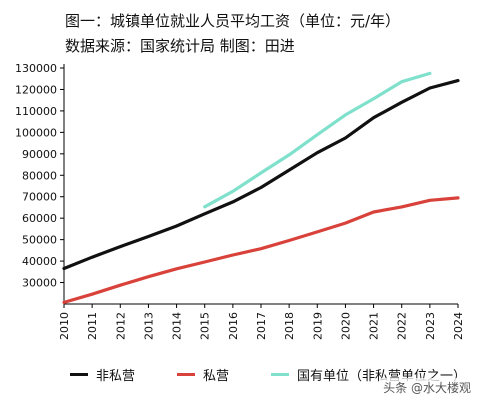 This screenshot has width=482, height=402. Describe the element at coordinates (261, 326) in the screenshot. I see `x-tick-label: 2017` at that location.